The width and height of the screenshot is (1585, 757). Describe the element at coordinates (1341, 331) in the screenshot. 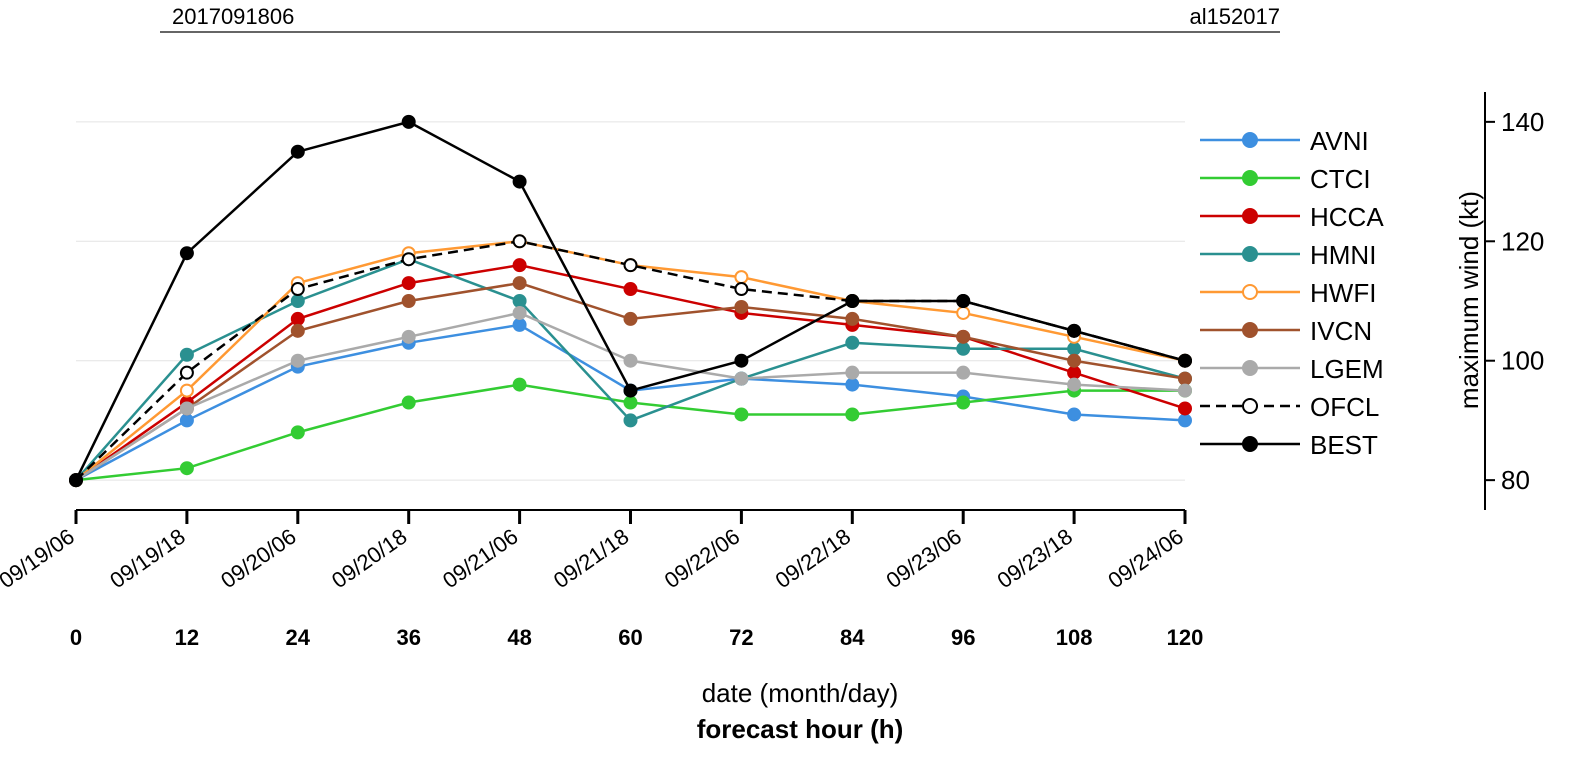

I see `legend-label: IVCN` at that location.